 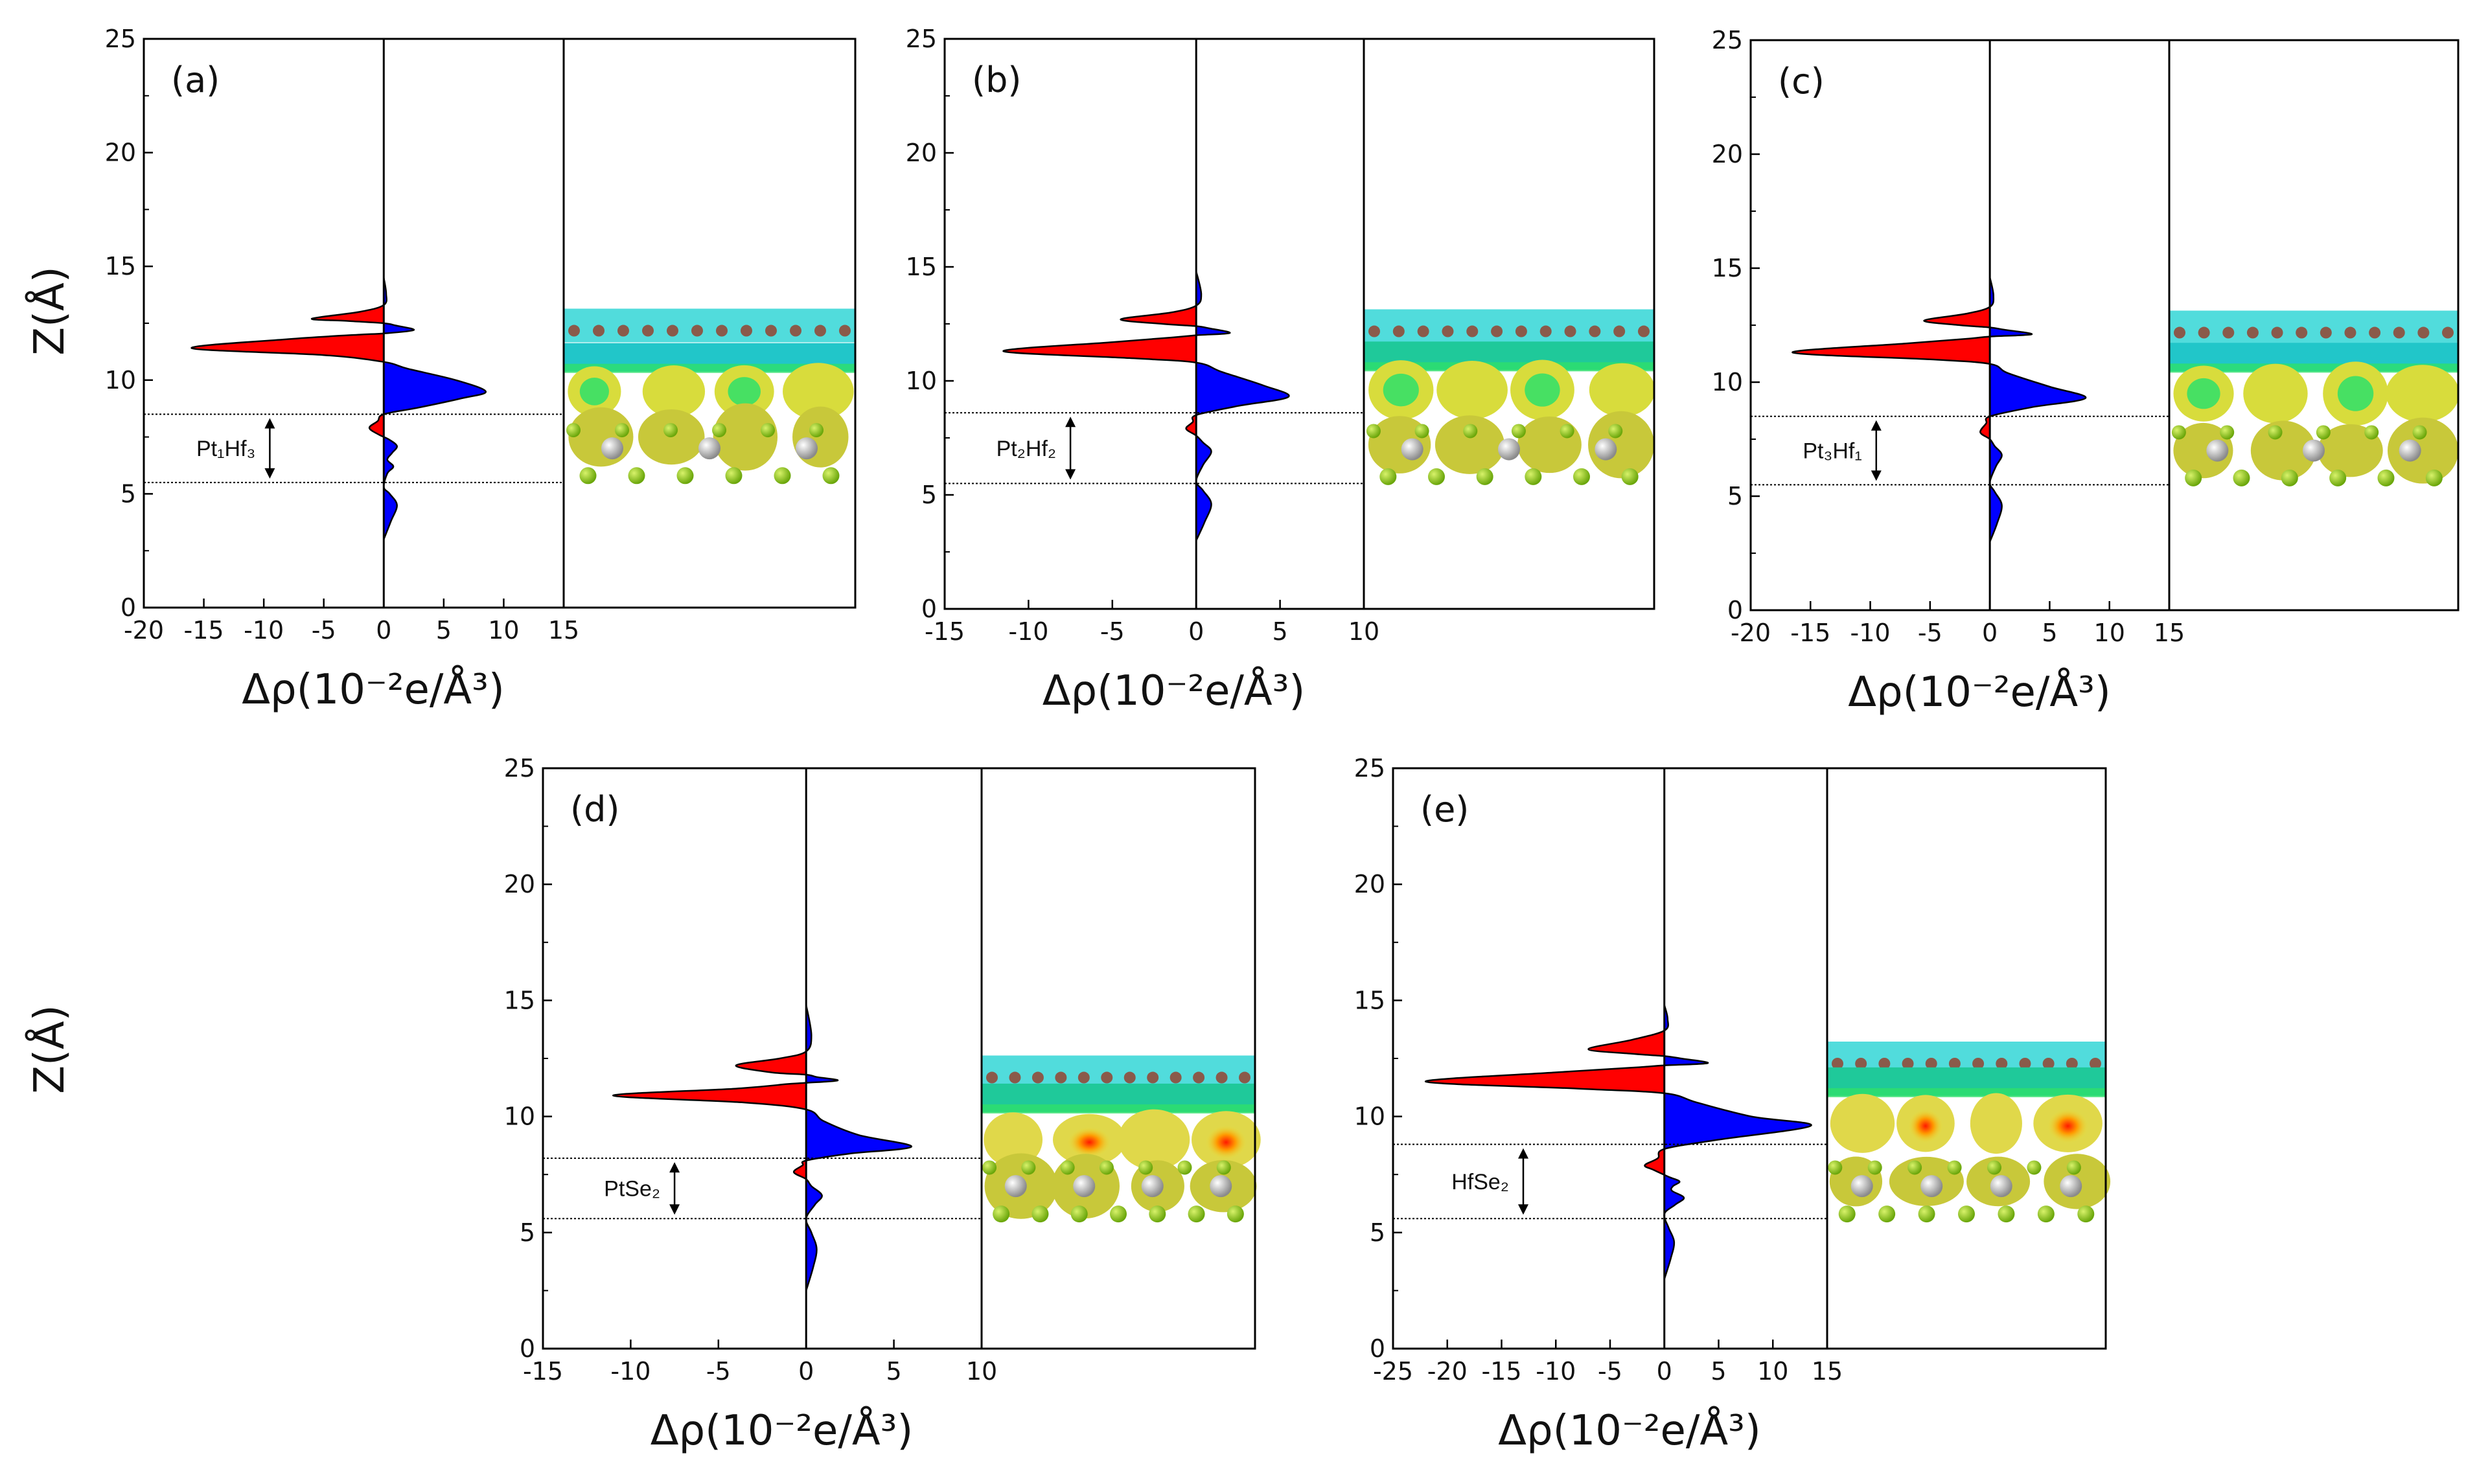 What do you see at coordinates (519, 768) in the screenshot?
I see `y-tick-label: 25` at bounding box center [519, 768].